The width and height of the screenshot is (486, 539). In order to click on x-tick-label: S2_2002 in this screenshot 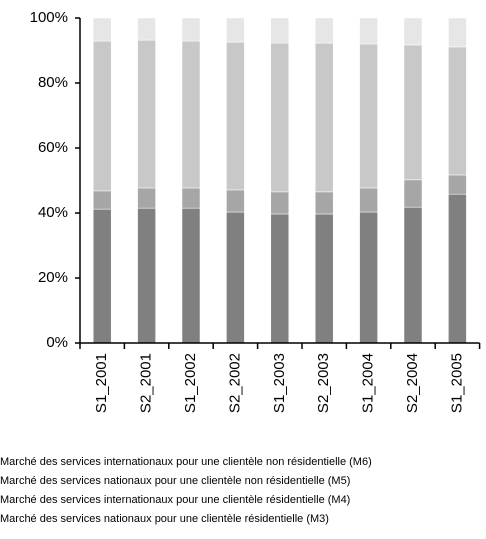, I will do `click(234, 383)`.